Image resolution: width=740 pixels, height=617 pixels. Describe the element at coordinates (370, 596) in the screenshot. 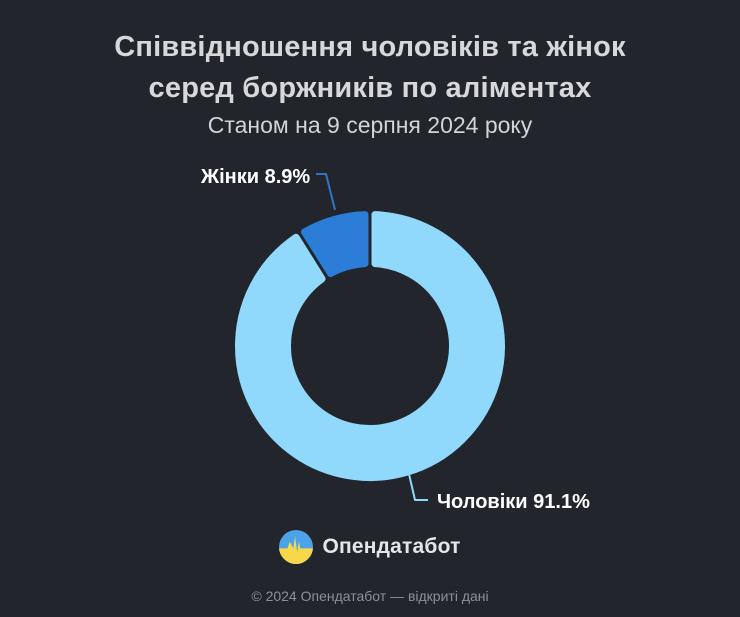

I see `footer-credit: © 2024 Опендатабот — відкриті дані` at that location.